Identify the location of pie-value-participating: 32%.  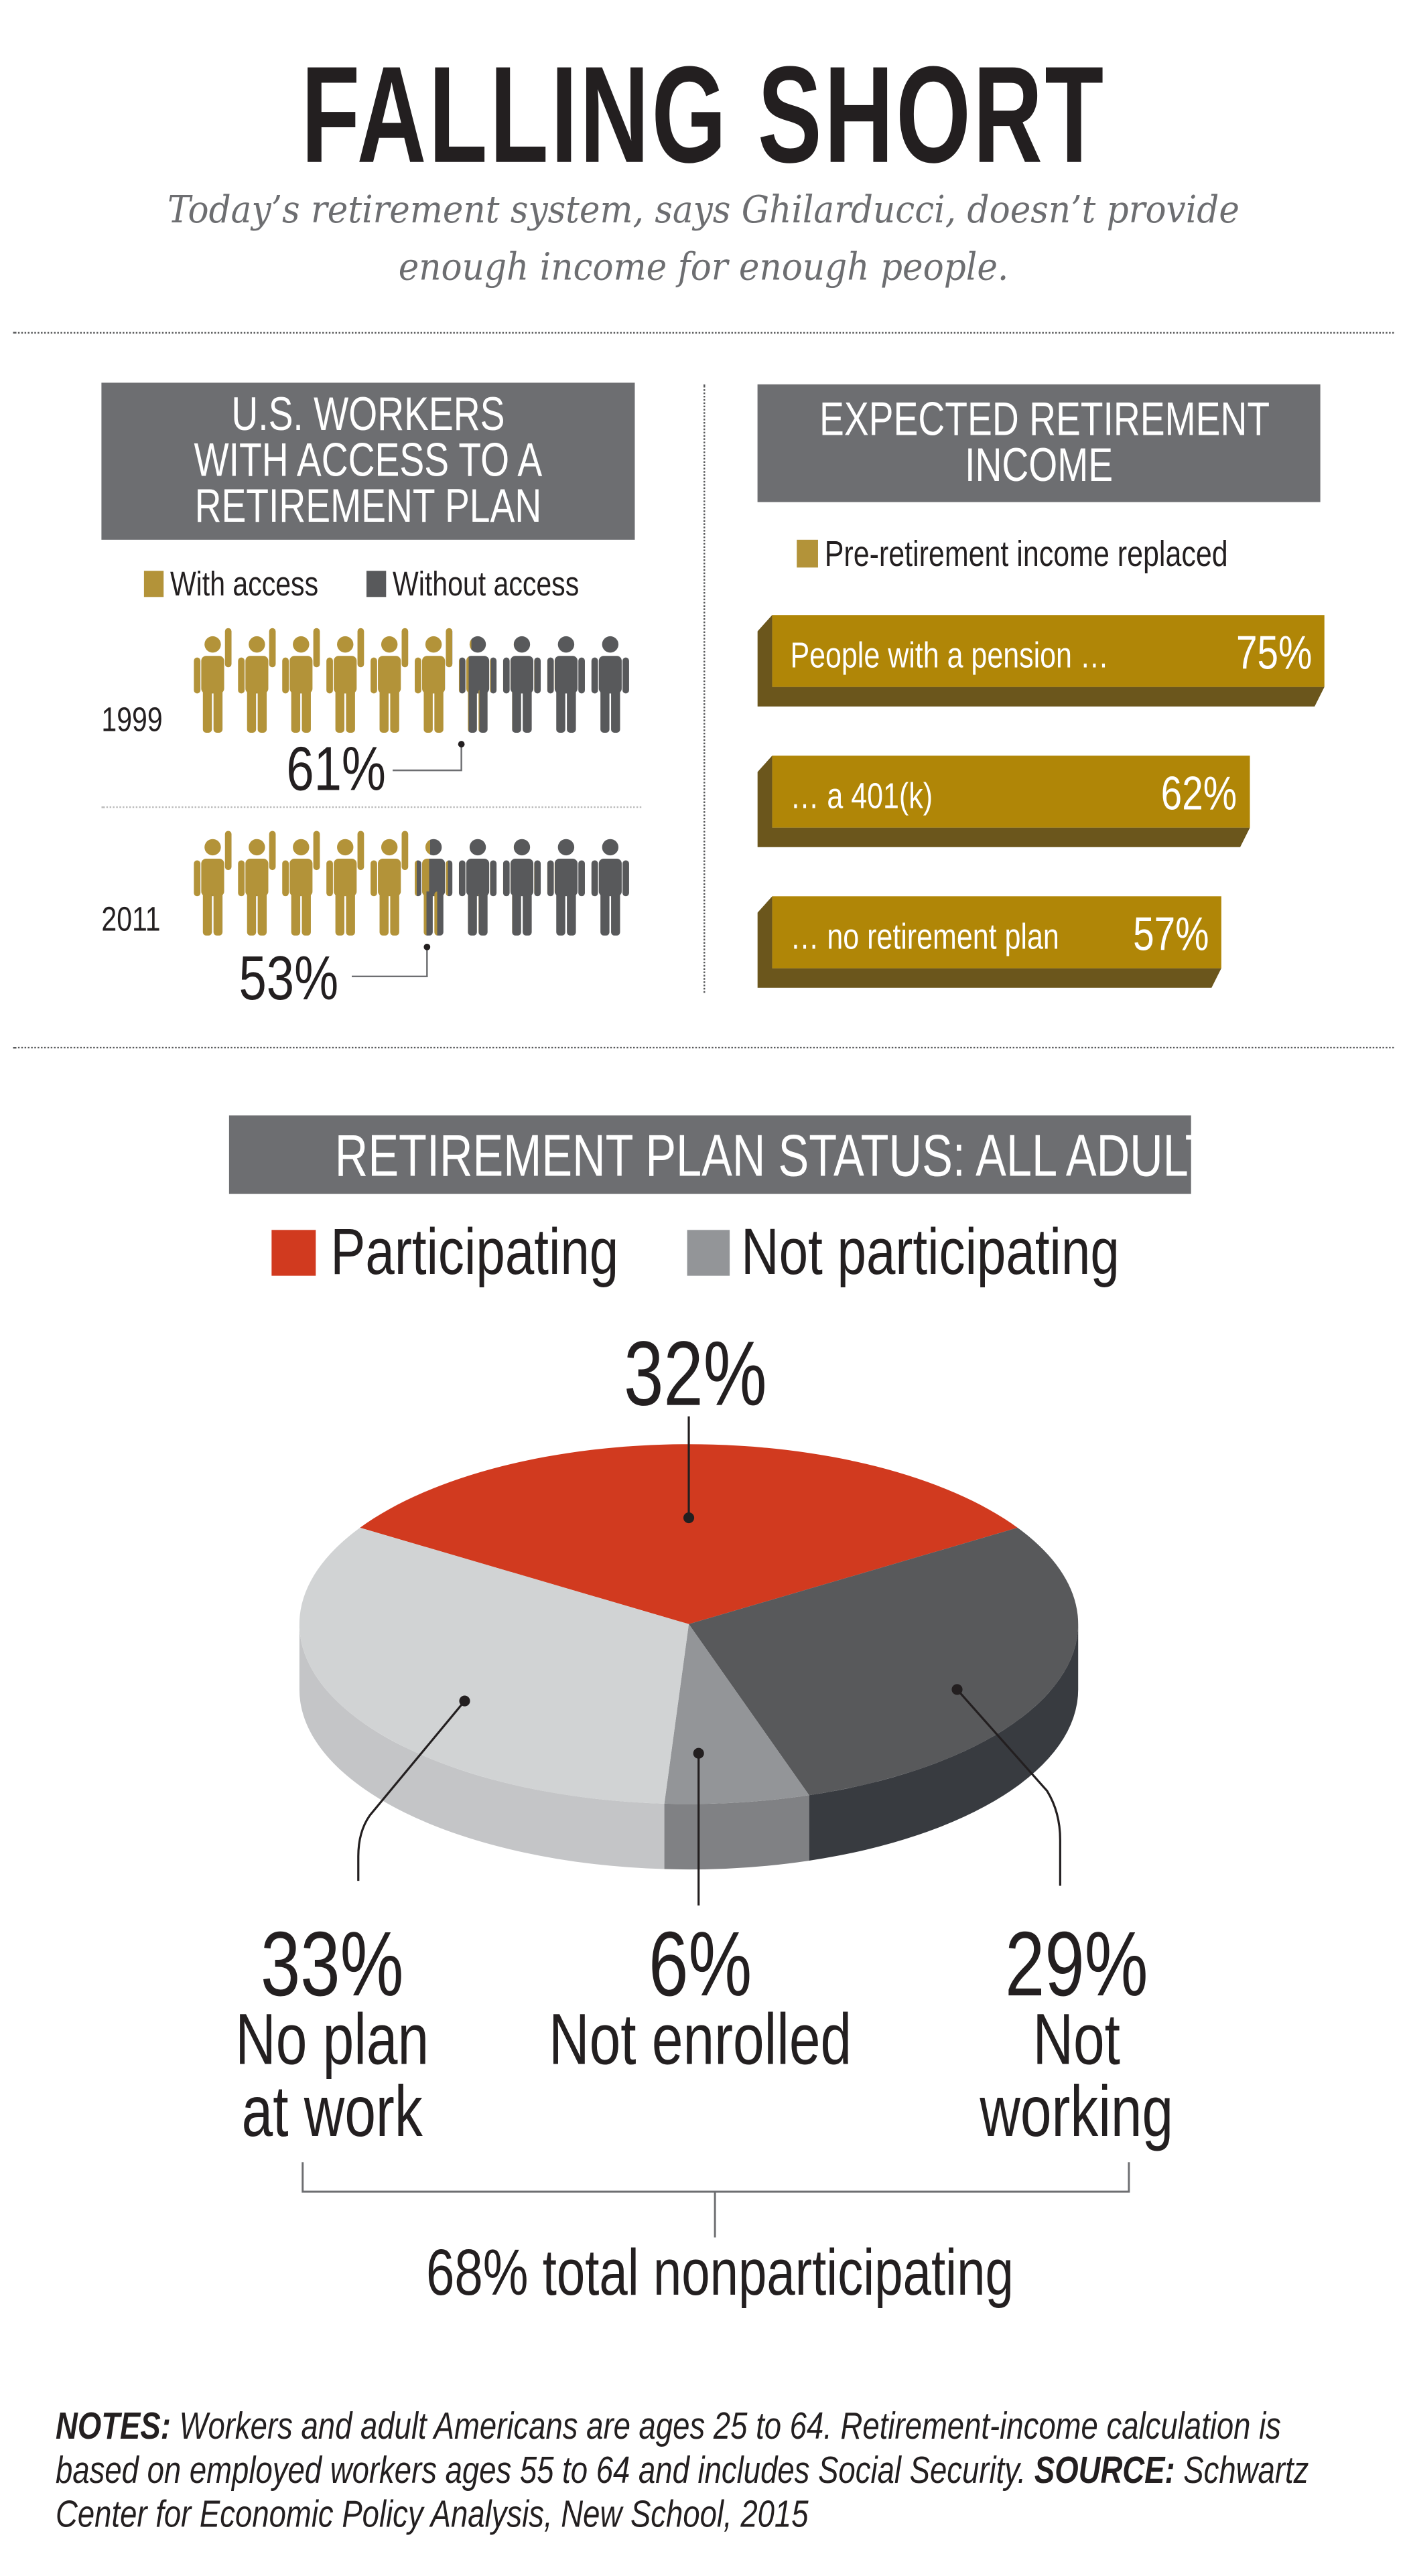
(696, 1373).